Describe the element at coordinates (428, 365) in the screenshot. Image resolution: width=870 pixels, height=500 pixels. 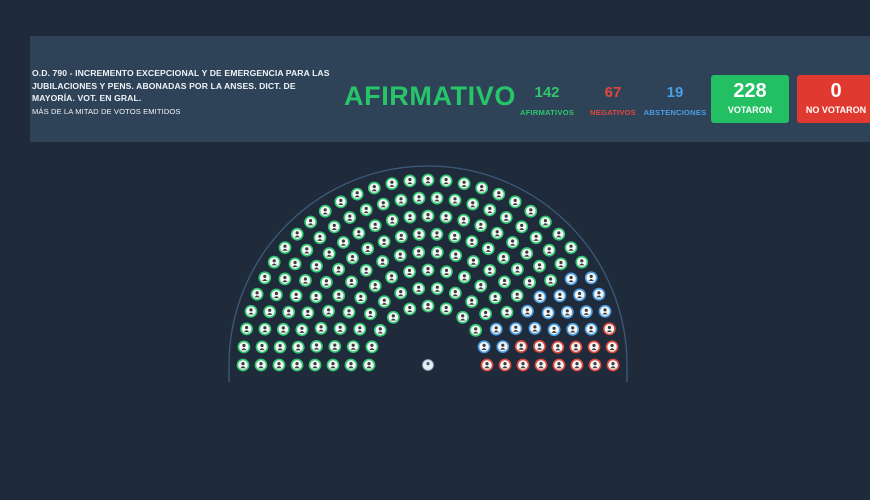
I see `president-seat` at that location.